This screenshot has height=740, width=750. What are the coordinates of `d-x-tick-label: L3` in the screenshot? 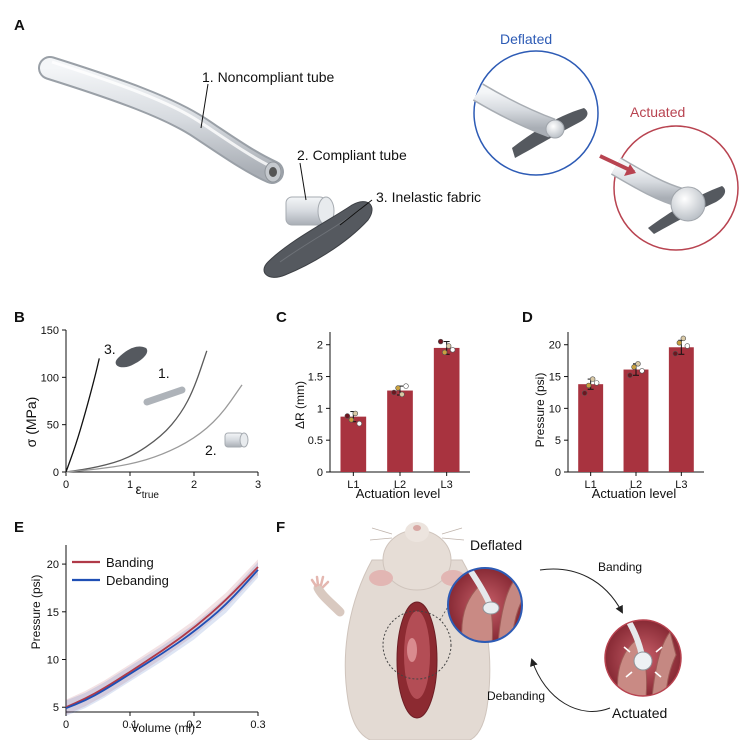 It's located at (681, 485).